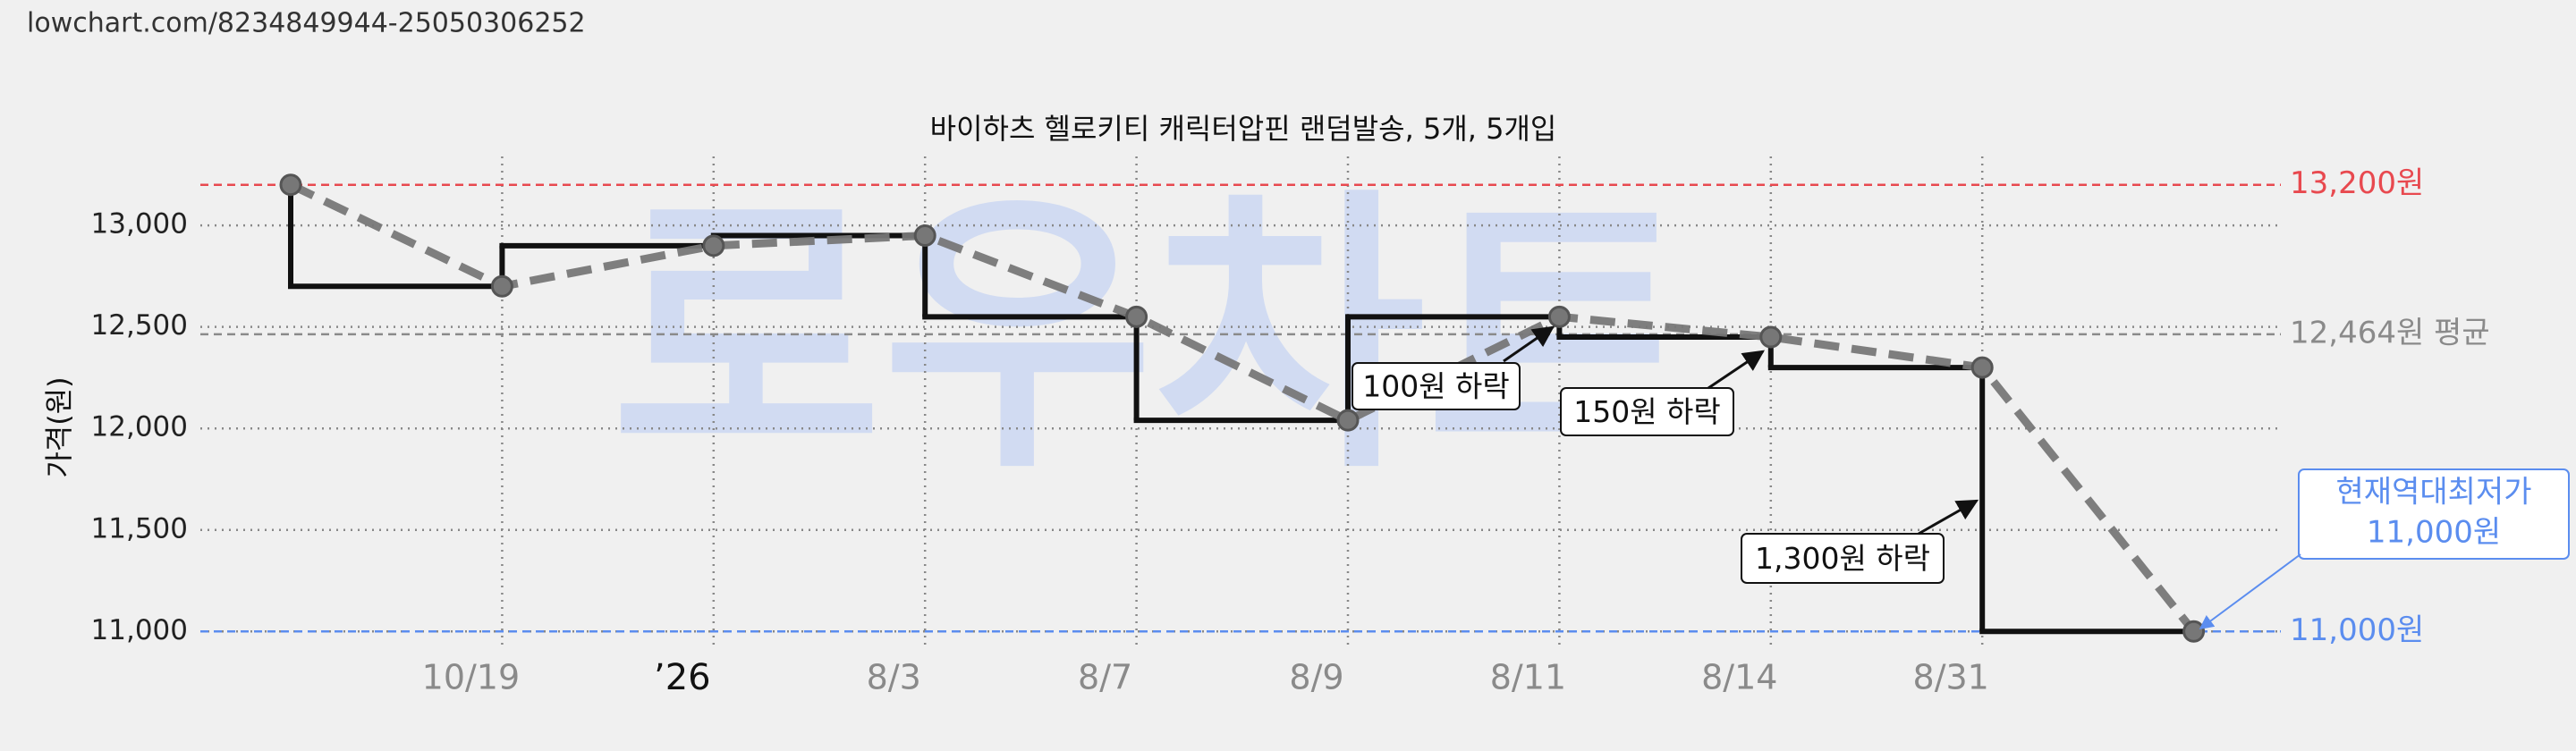 The image size is (2576, 751). I want to click on y-tick-label: 12,000, so click(139, 427).